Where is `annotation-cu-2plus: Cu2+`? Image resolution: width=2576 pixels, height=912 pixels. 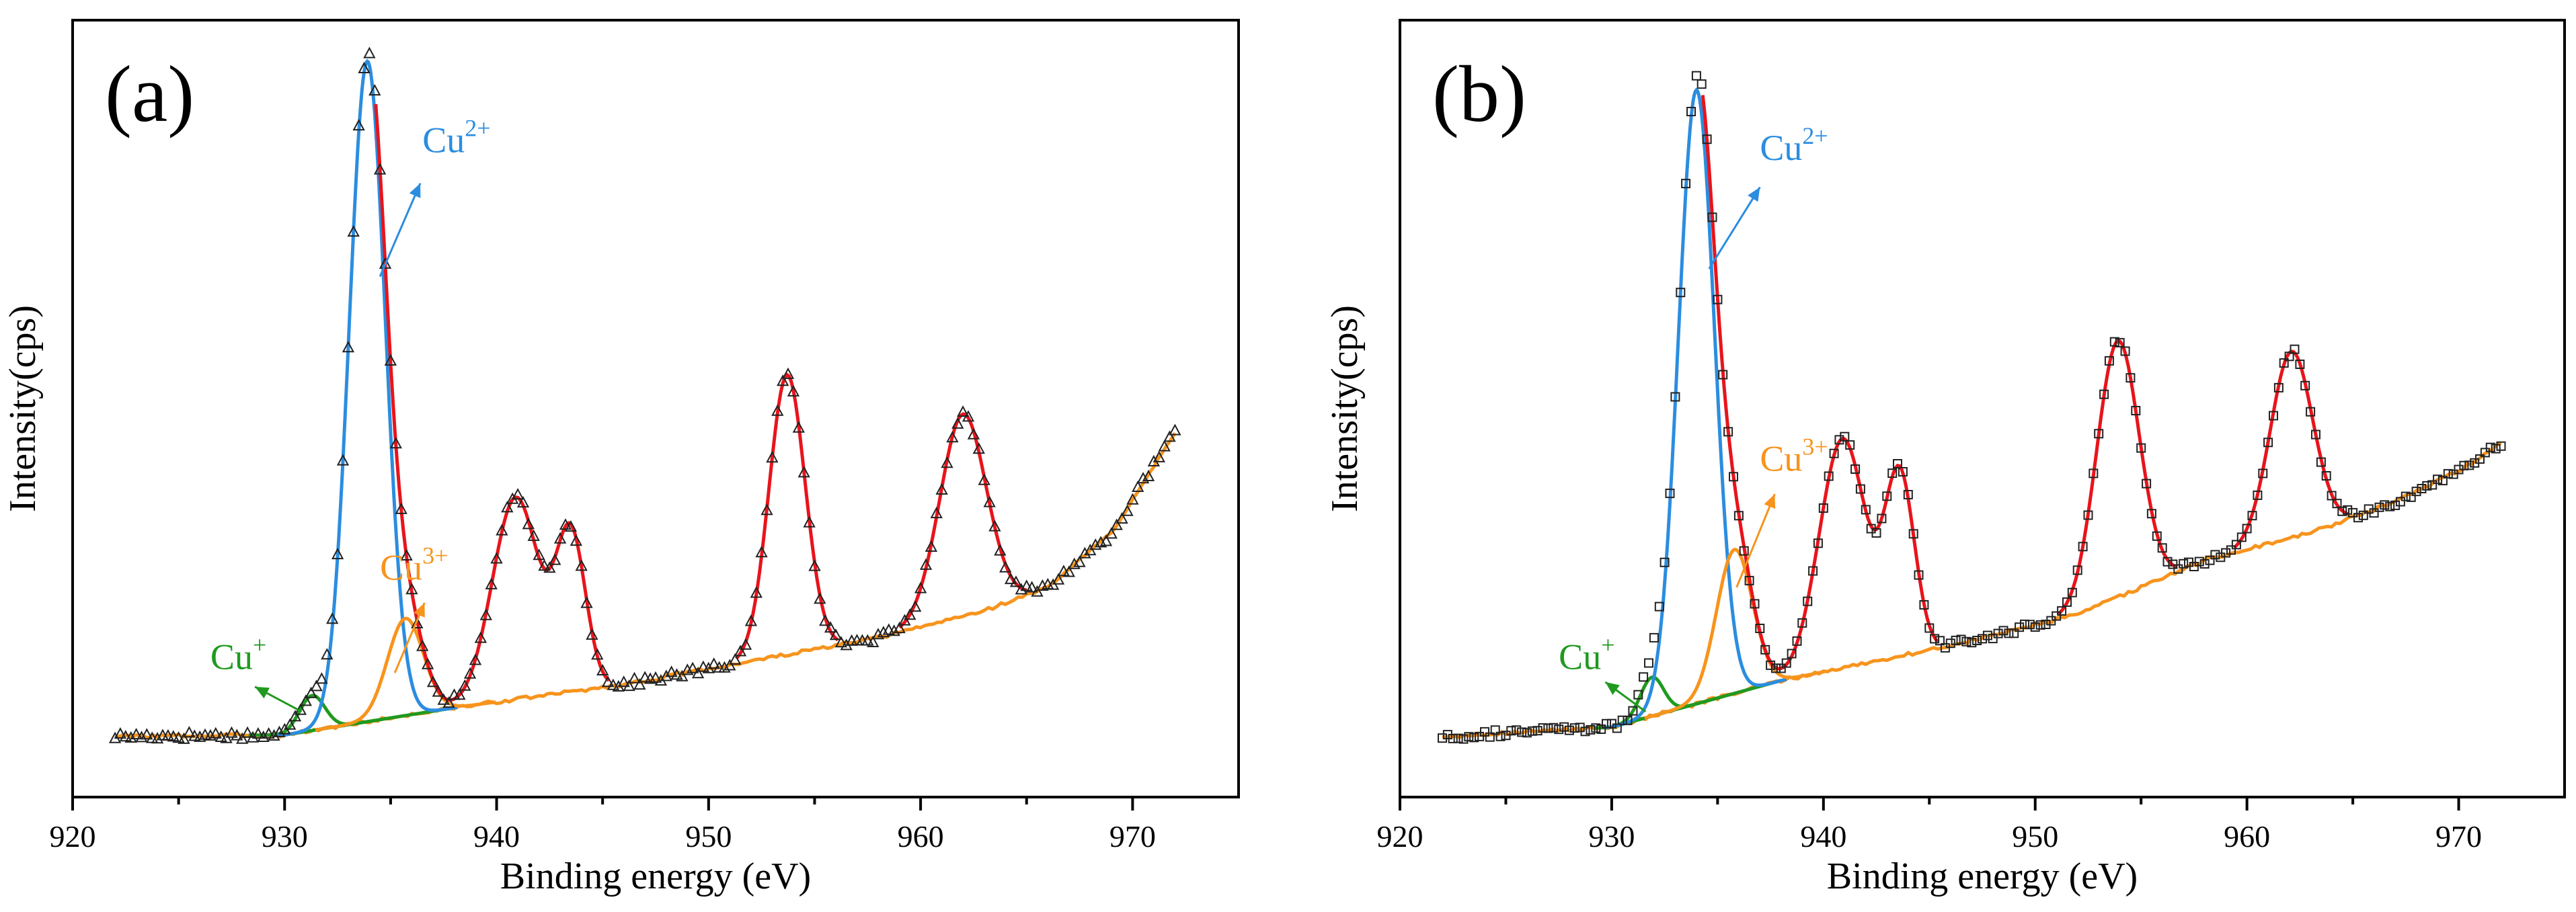 annotation-cu-2plus: Cu2+ is located at coordinates (435, 197).